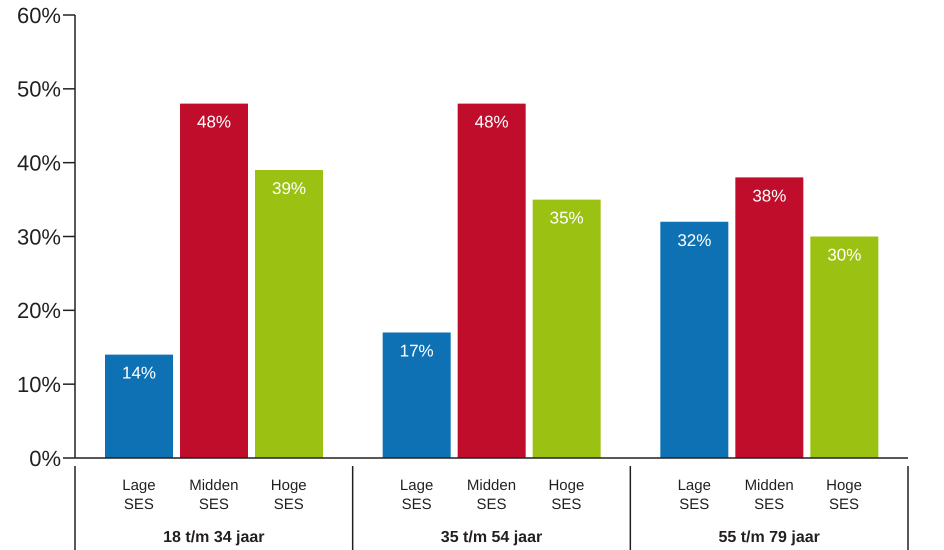 The width and height of the screenshot is (944, 550). Describe the element at coordinates (38, 15) in the screenshot. I see `y-tick-label: 60%` at that location.